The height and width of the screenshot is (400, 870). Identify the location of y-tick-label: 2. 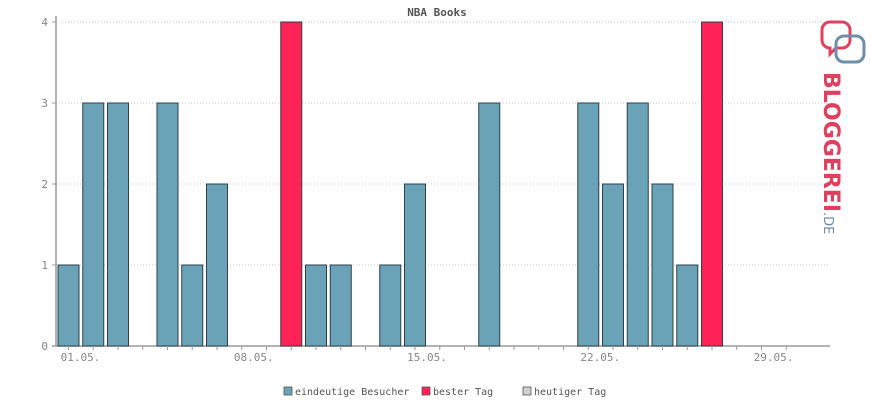
(44, 184).